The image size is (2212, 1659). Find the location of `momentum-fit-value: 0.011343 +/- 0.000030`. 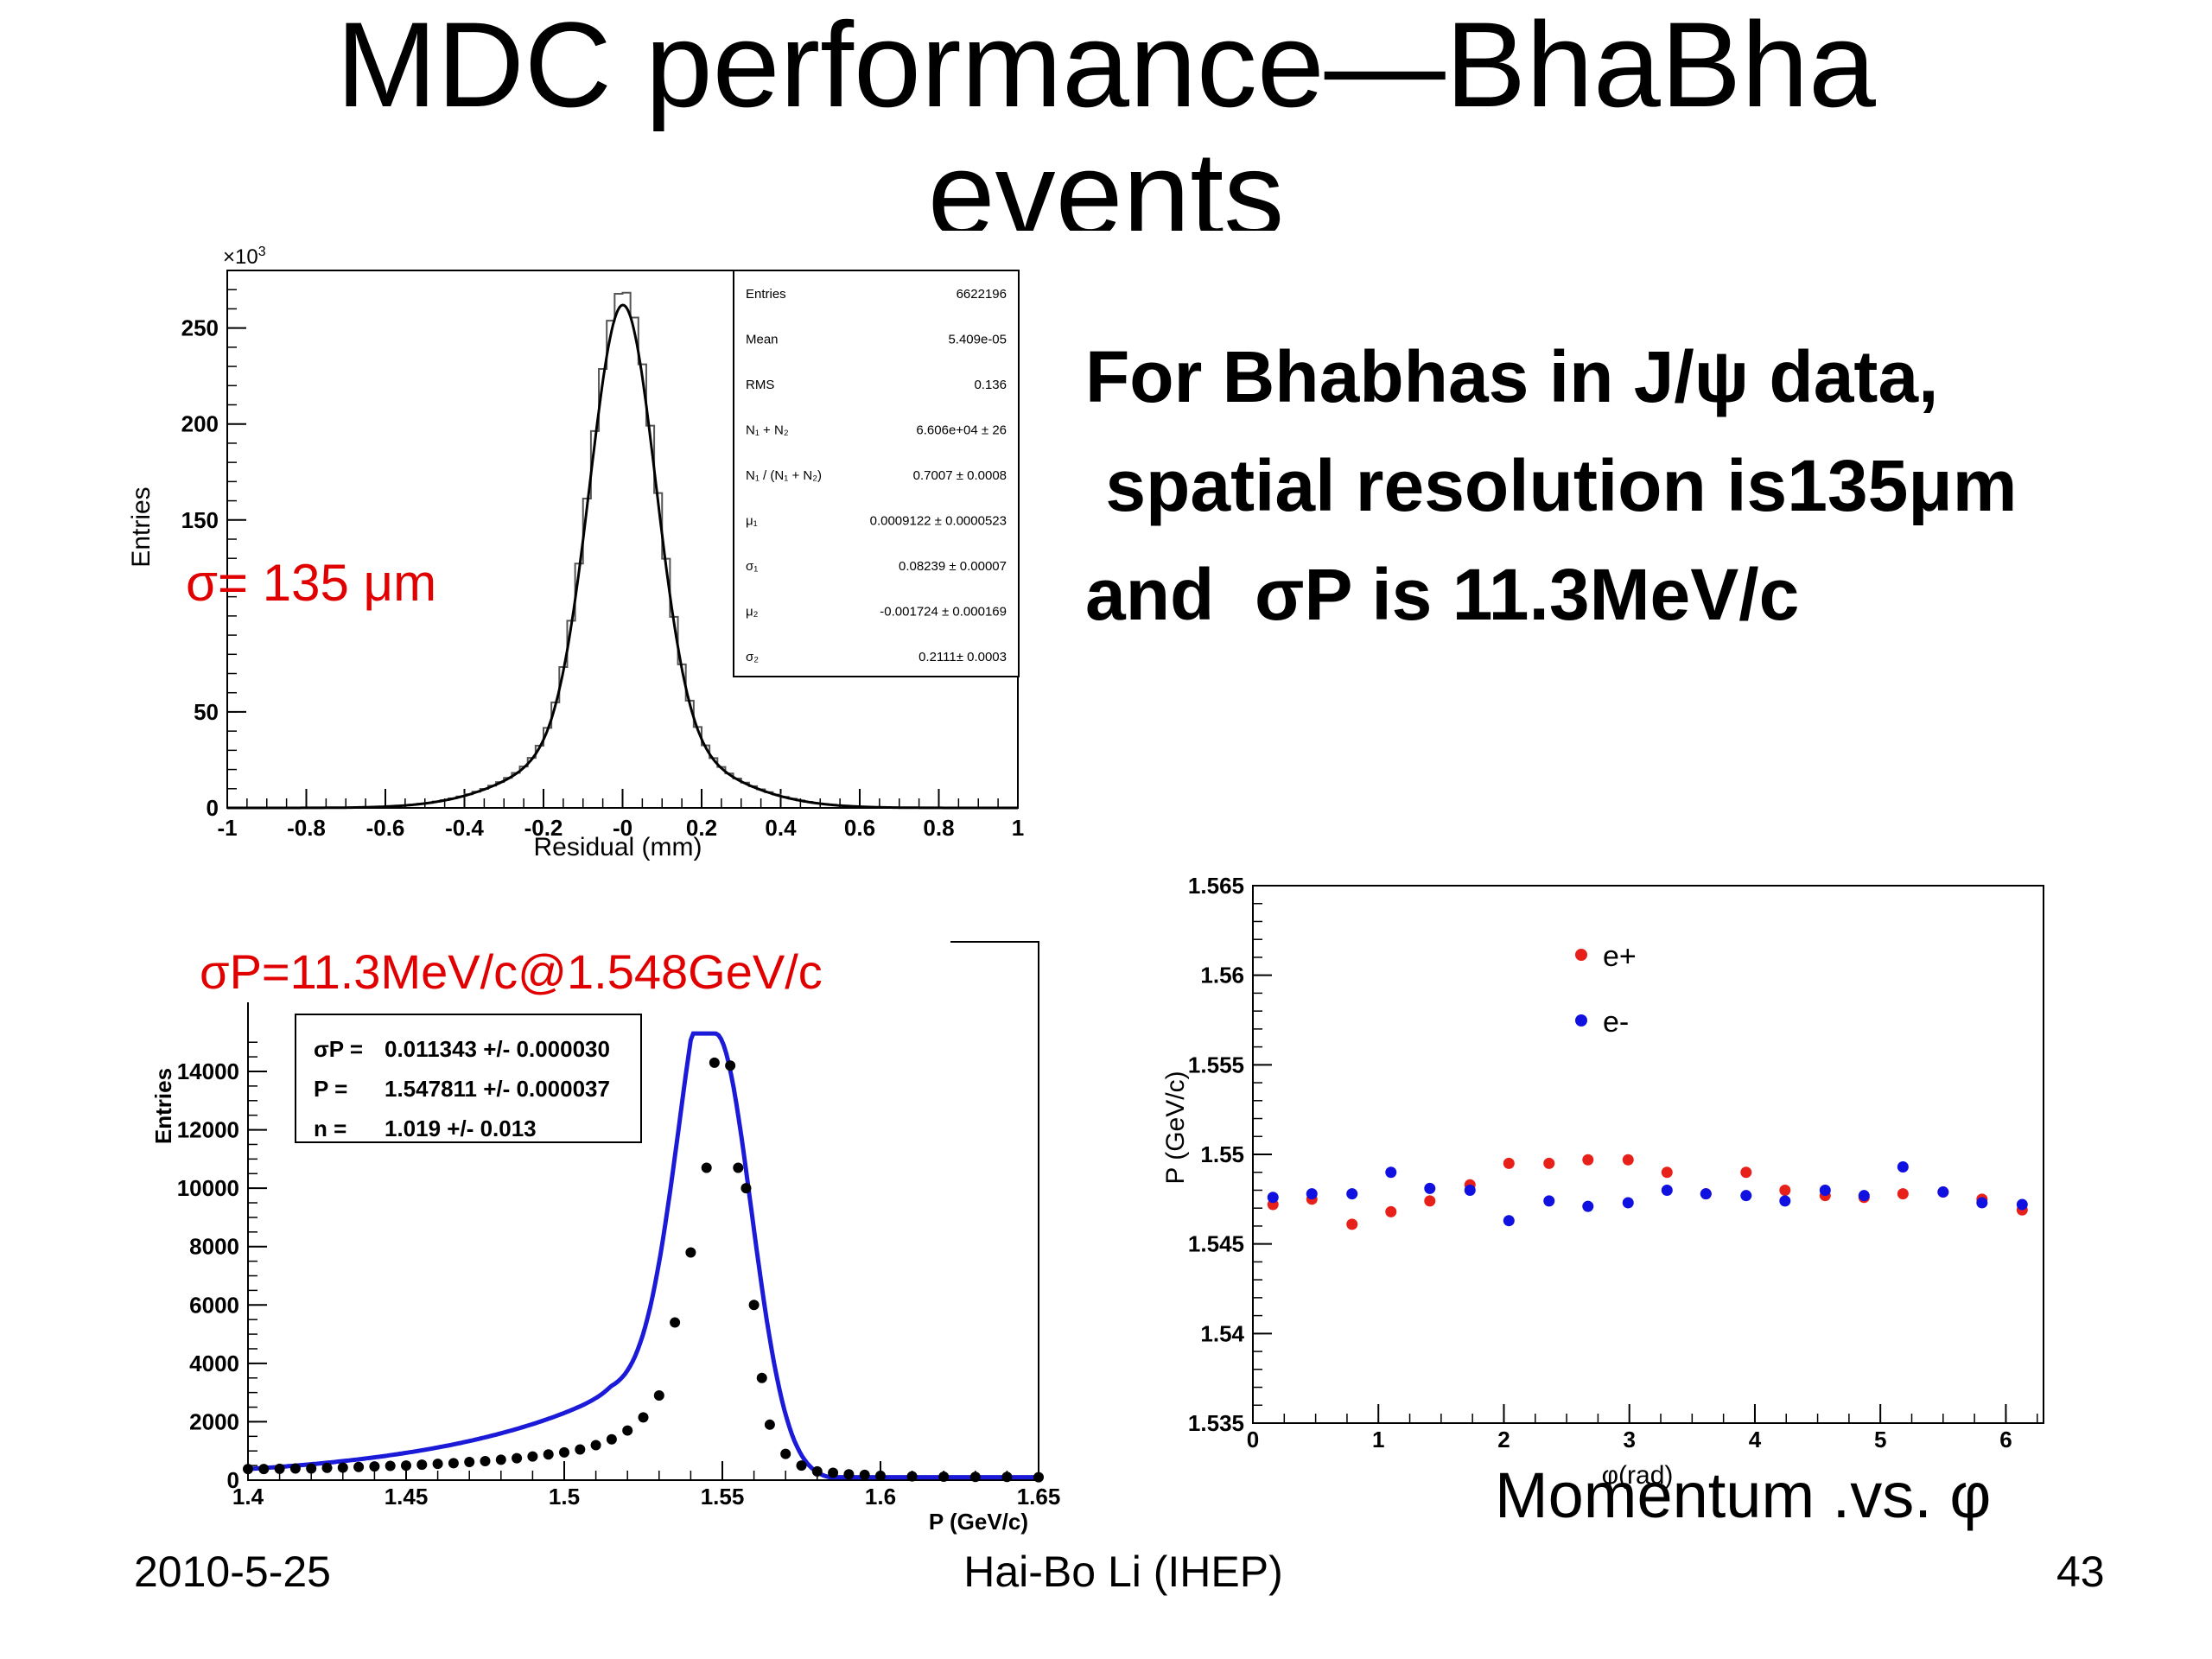

momentum-fit-value: 0.011343 +/- 0.000030 is located at coordinates (497, 1049).